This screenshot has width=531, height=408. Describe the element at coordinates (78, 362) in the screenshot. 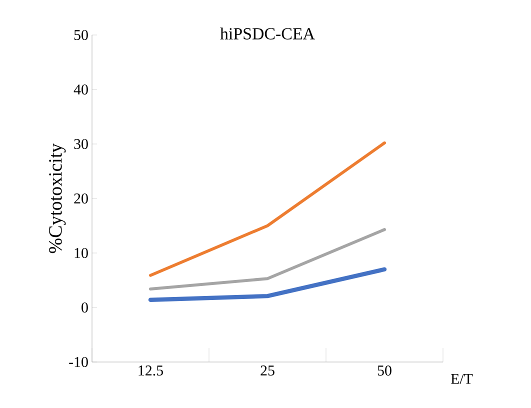

I see `y-tick-label: -10` at that location.